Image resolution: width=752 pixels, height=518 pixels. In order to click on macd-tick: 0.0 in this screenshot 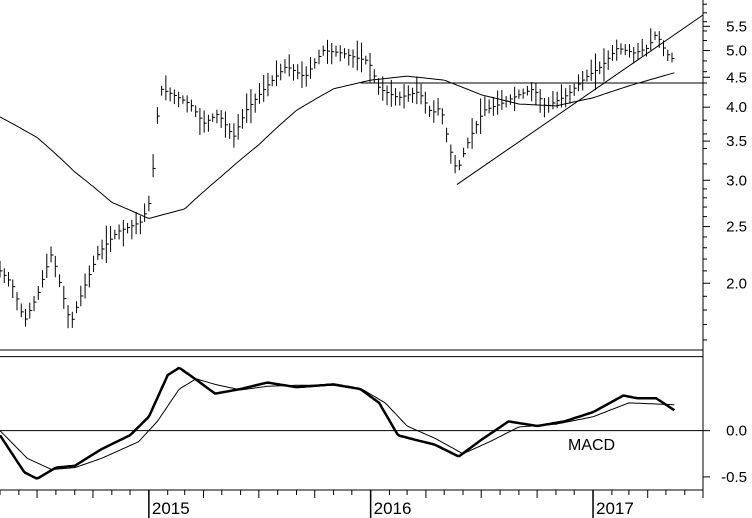, I will do `click(725, 431)`.